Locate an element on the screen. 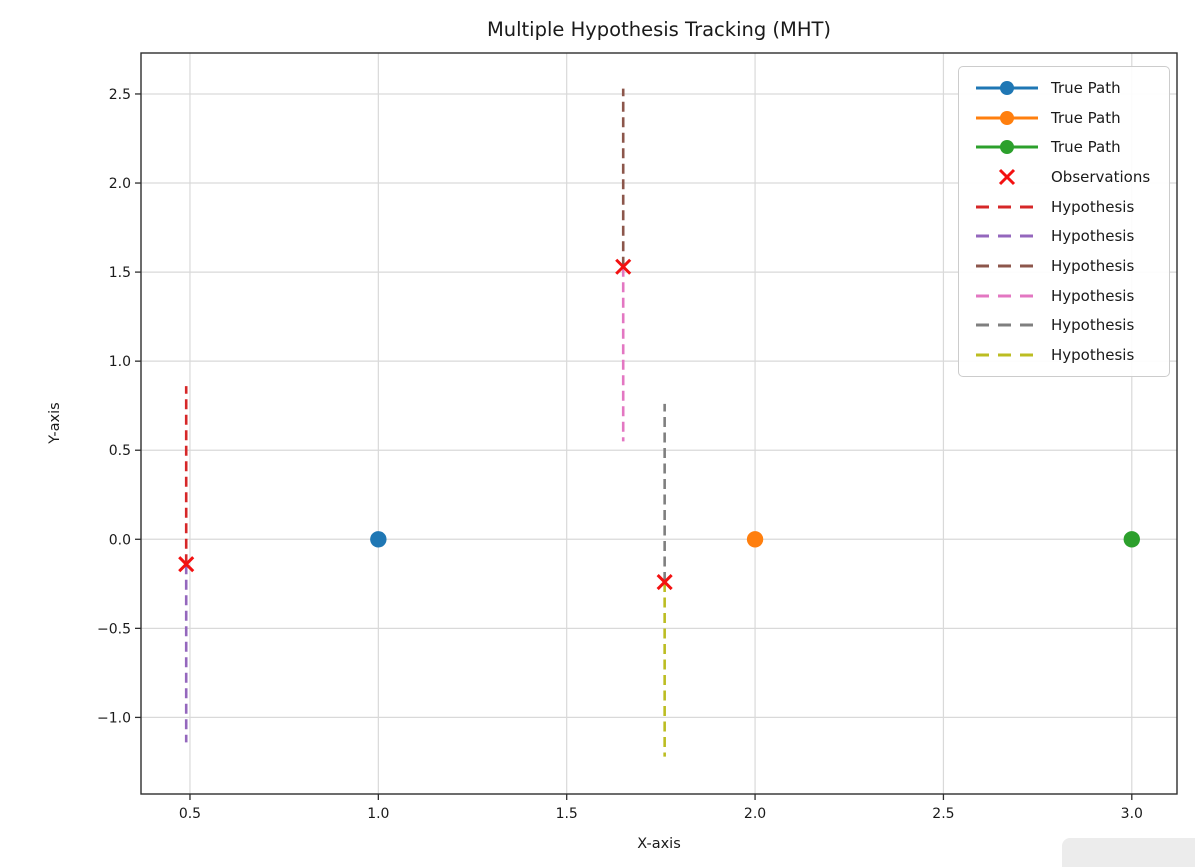  y-tick-label: 1.5 is located at coordinates (120, 273).